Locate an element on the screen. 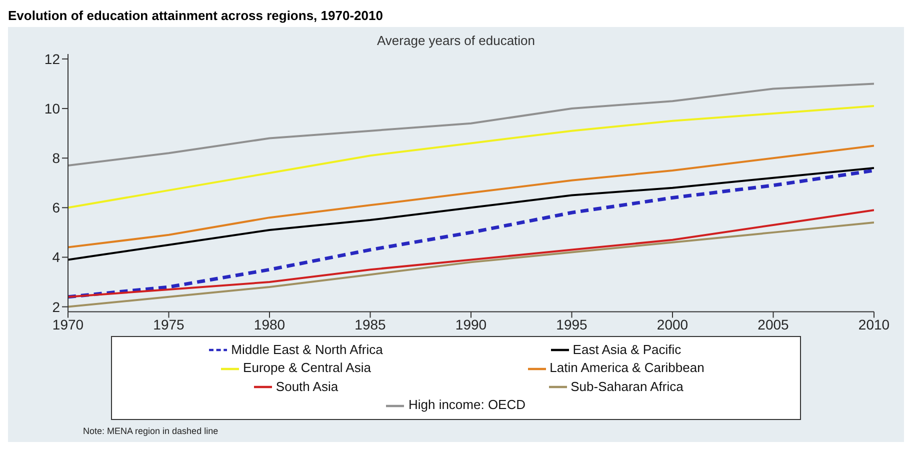 The image size is (912, 454). x-tick-label: 1995 is located at coordinates (572, 324).